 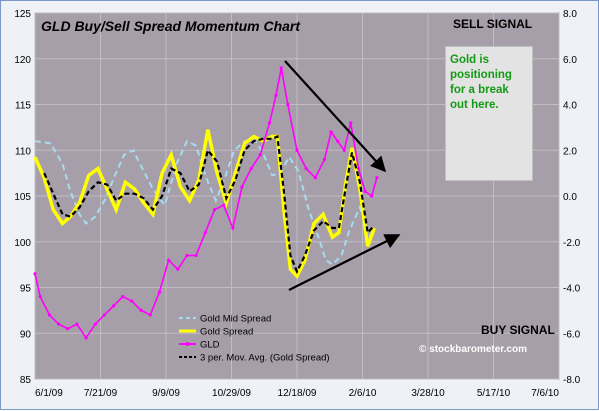 I want to click on y-right-tick-label: 8.0, so click(x=570, y=14).